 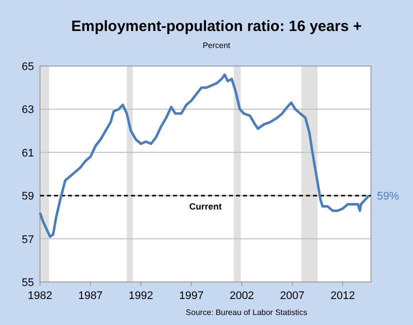 What do you see at coordinates (40, 296) in the screenshot?
I see `x-tick-label: 1982` at bounding box center [40, 296].